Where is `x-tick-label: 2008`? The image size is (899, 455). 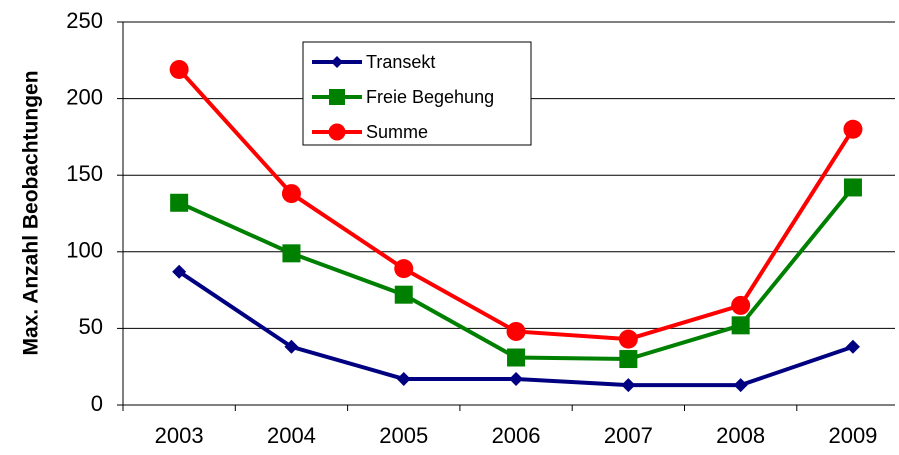 x-tick-label: 2008 is located at coordinates (740, 435).